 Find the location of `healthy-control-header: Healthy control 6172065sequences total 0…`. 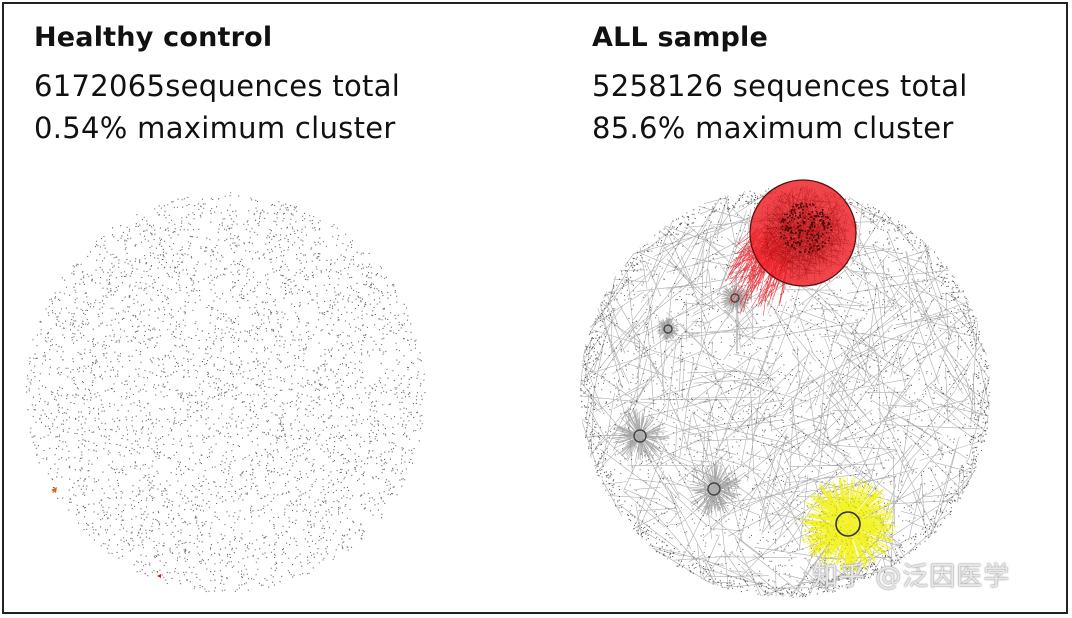

healthy-control-header: Healthy control 6172065sequences total 0… is located at coordinates (217, 85).